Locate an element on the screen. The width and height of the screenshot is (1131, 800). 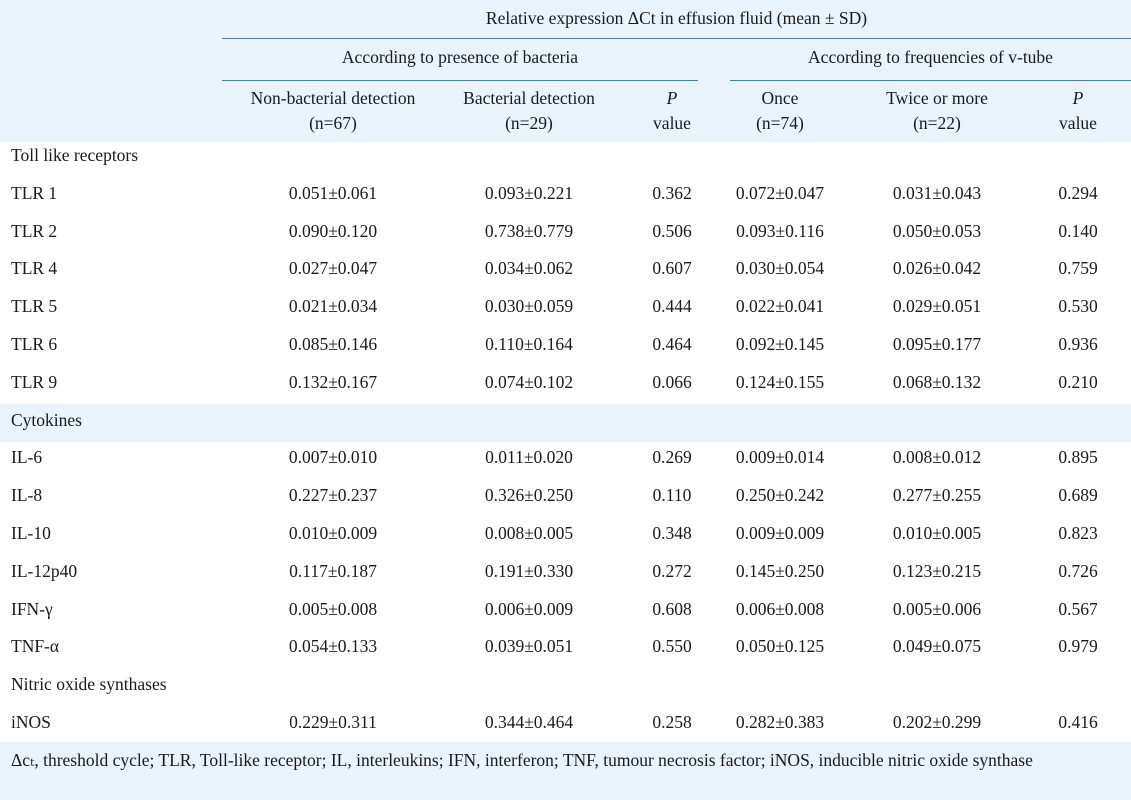
value-cell: 0.005±0.006 is located at coordinates (937, 608).